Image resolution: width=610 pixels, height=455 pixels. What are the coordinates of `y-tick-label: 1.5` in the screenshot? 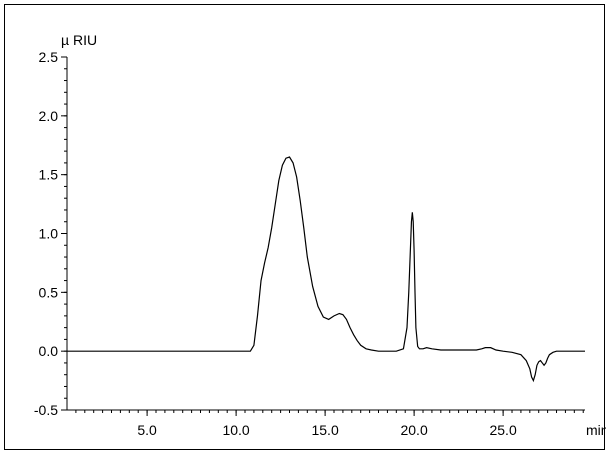 It's located at (49, 175).